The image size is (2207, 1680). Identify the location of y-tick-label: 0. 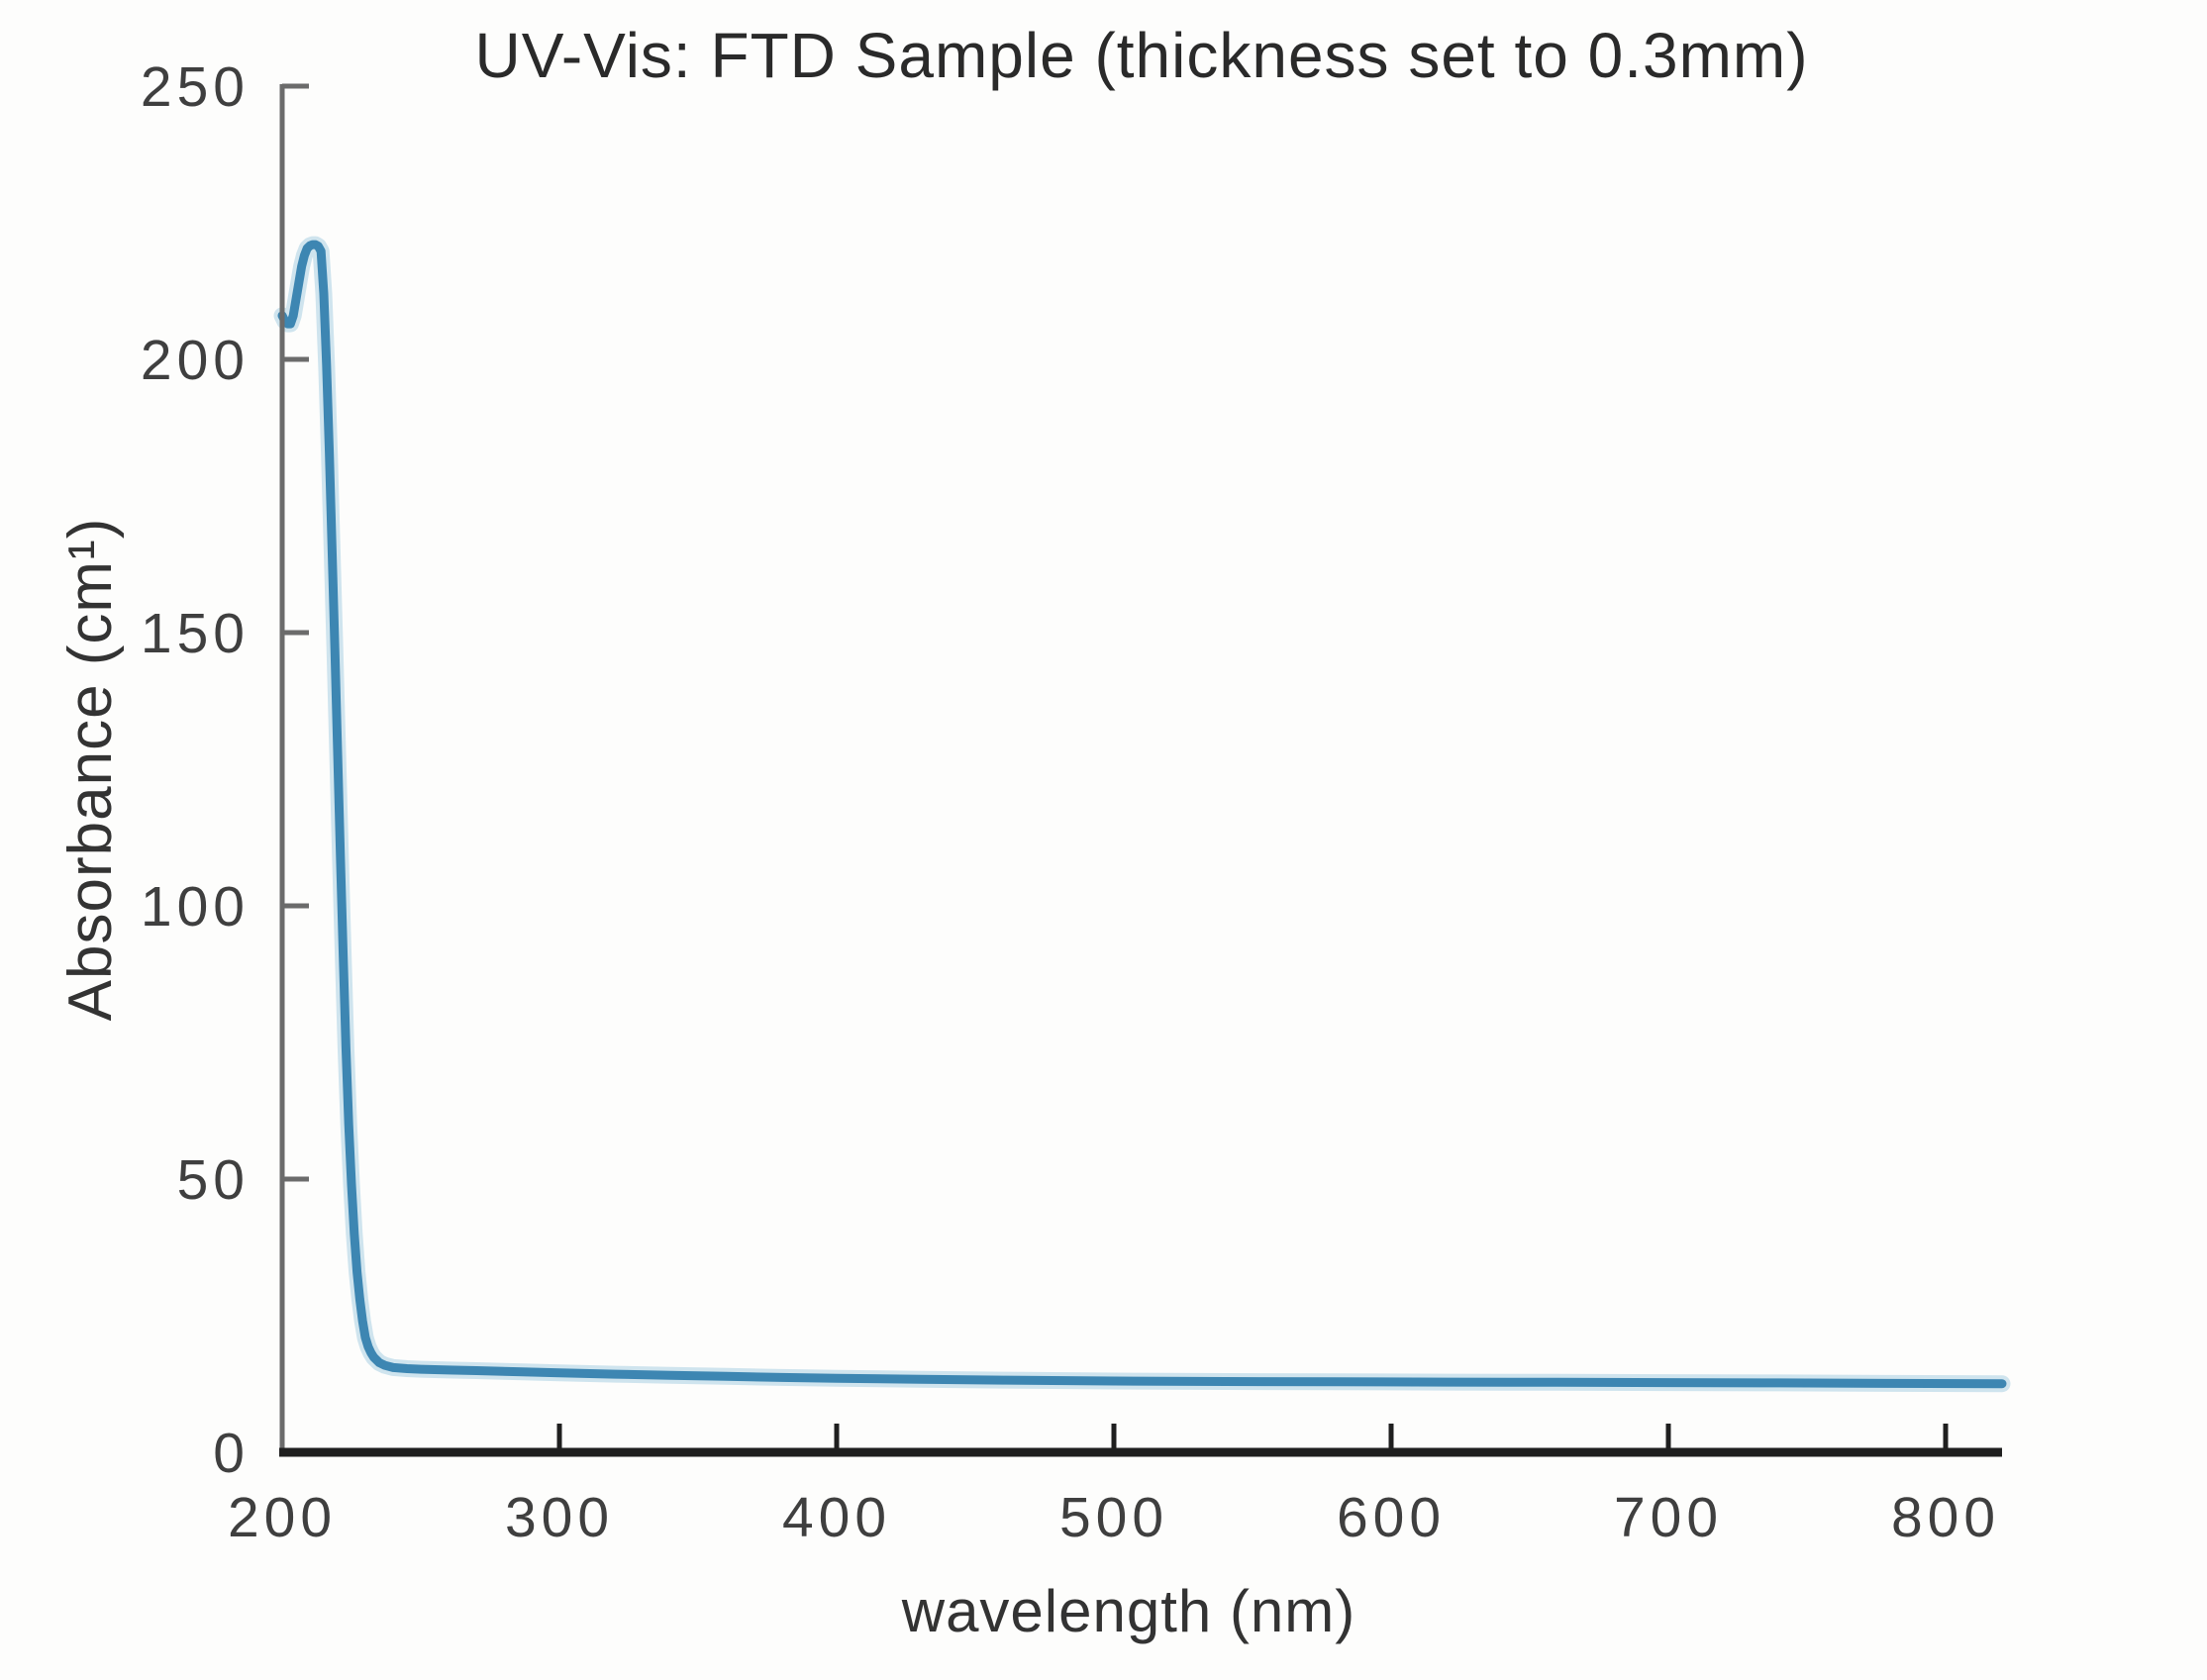
(231, 1453).